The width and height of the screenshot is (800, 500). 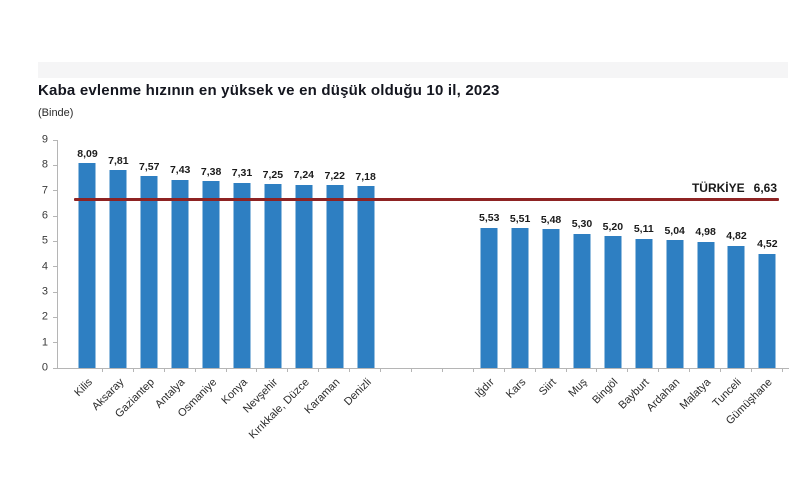 What do you see at coordinates (44, 342) in the screenshot?
I see `y-tick-label: 1` at bounding box center [44, 342].